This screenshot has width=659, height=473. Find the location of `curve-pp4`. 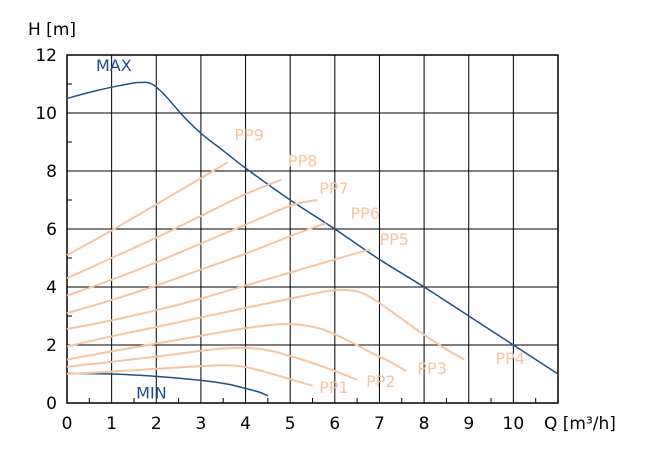

curve-pp4 is located at coordinates (265, 324).